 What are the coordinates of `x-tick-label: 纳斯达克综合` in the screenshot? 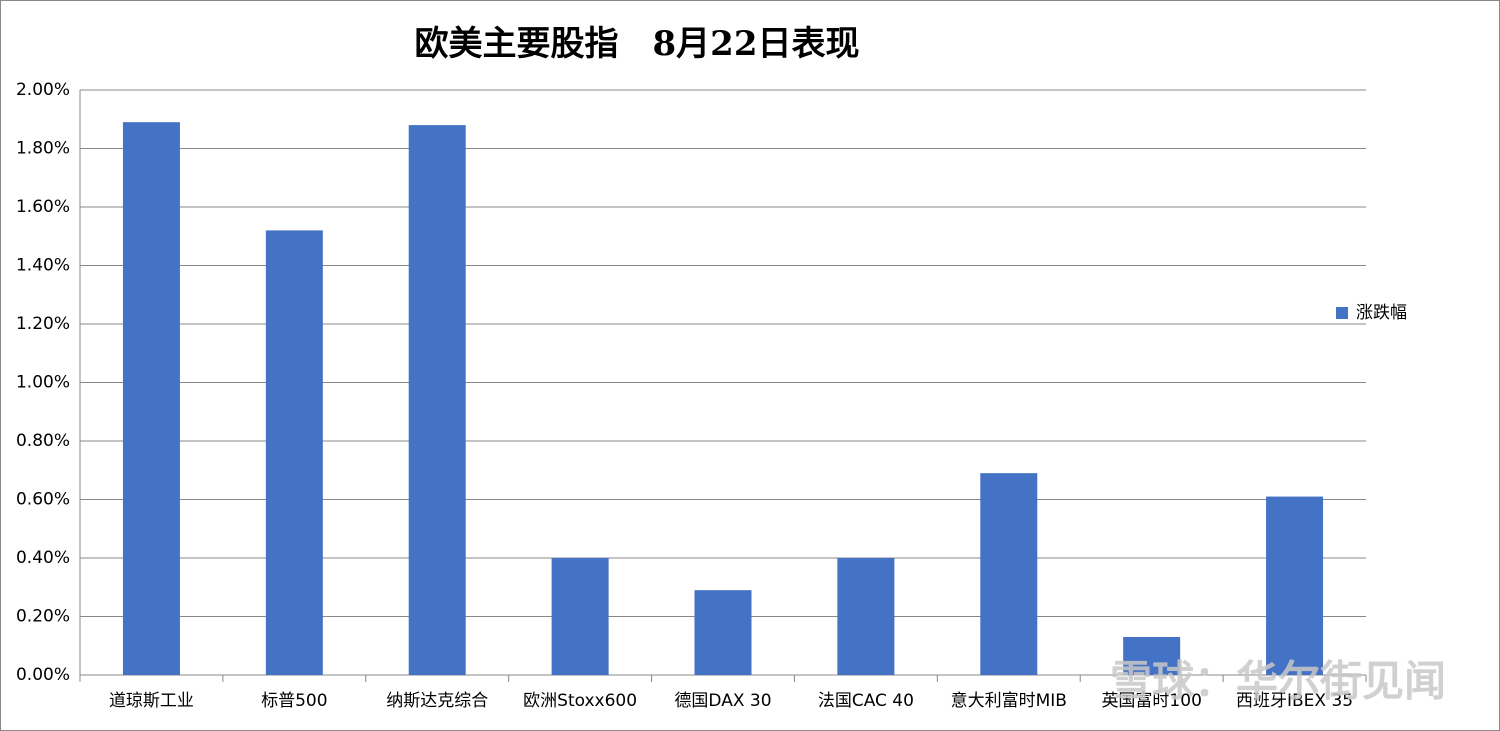 It's located at (437, 701).